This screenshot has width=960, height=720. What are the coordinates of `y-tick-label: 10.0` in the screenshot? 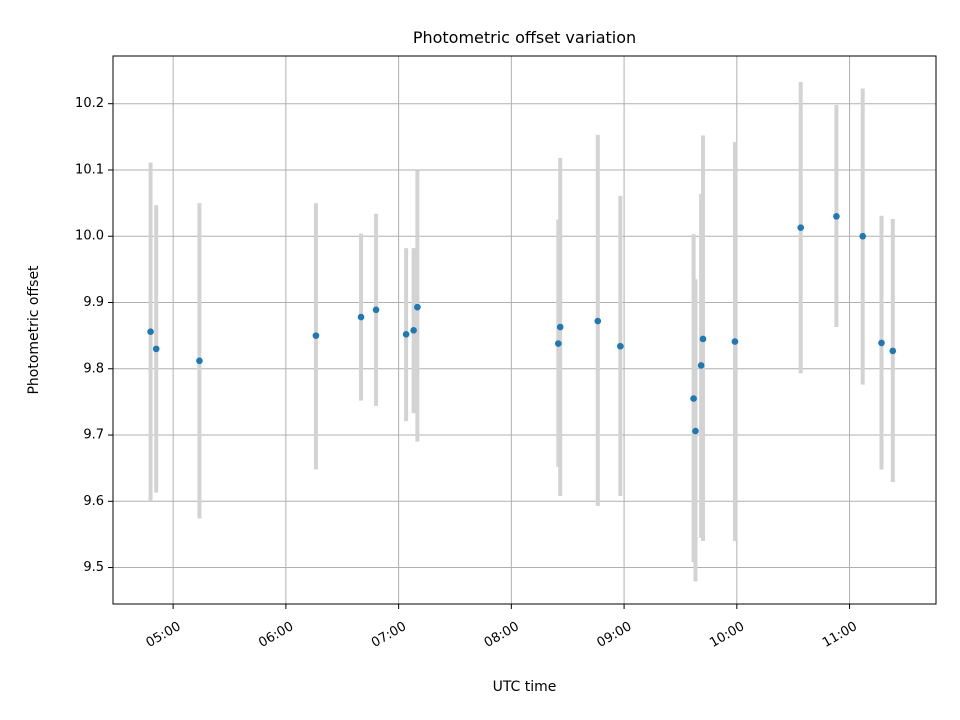 It's located at (89, 236).